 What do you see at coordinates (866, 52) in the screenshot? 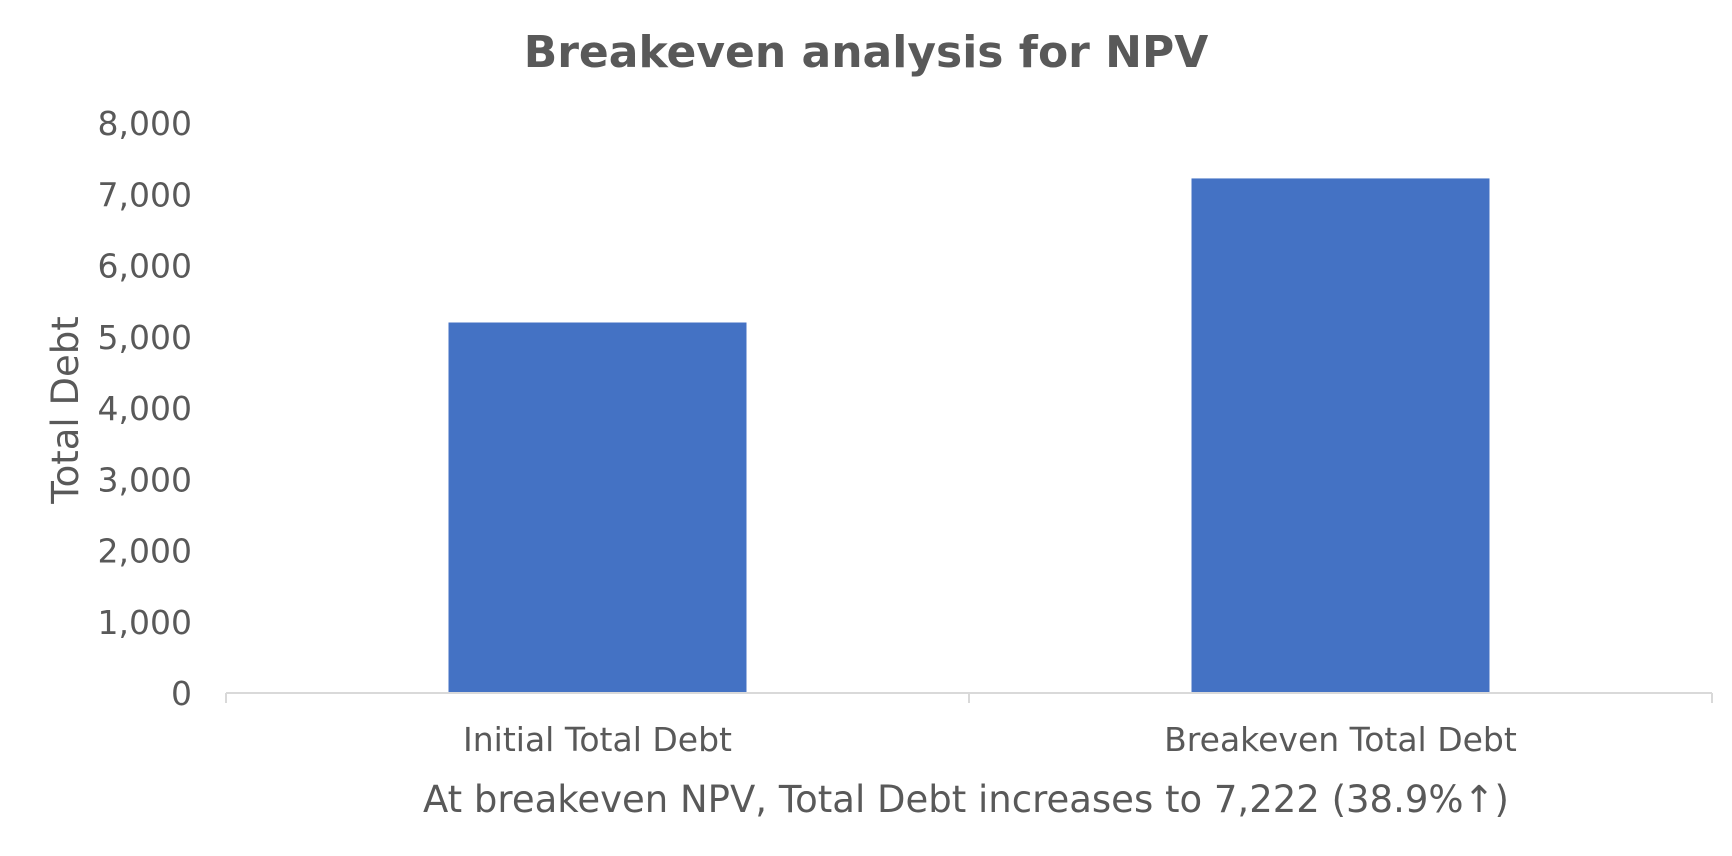
I see `chart-title: Breakeven analysis for NPV` at bounding box center [866, 52].